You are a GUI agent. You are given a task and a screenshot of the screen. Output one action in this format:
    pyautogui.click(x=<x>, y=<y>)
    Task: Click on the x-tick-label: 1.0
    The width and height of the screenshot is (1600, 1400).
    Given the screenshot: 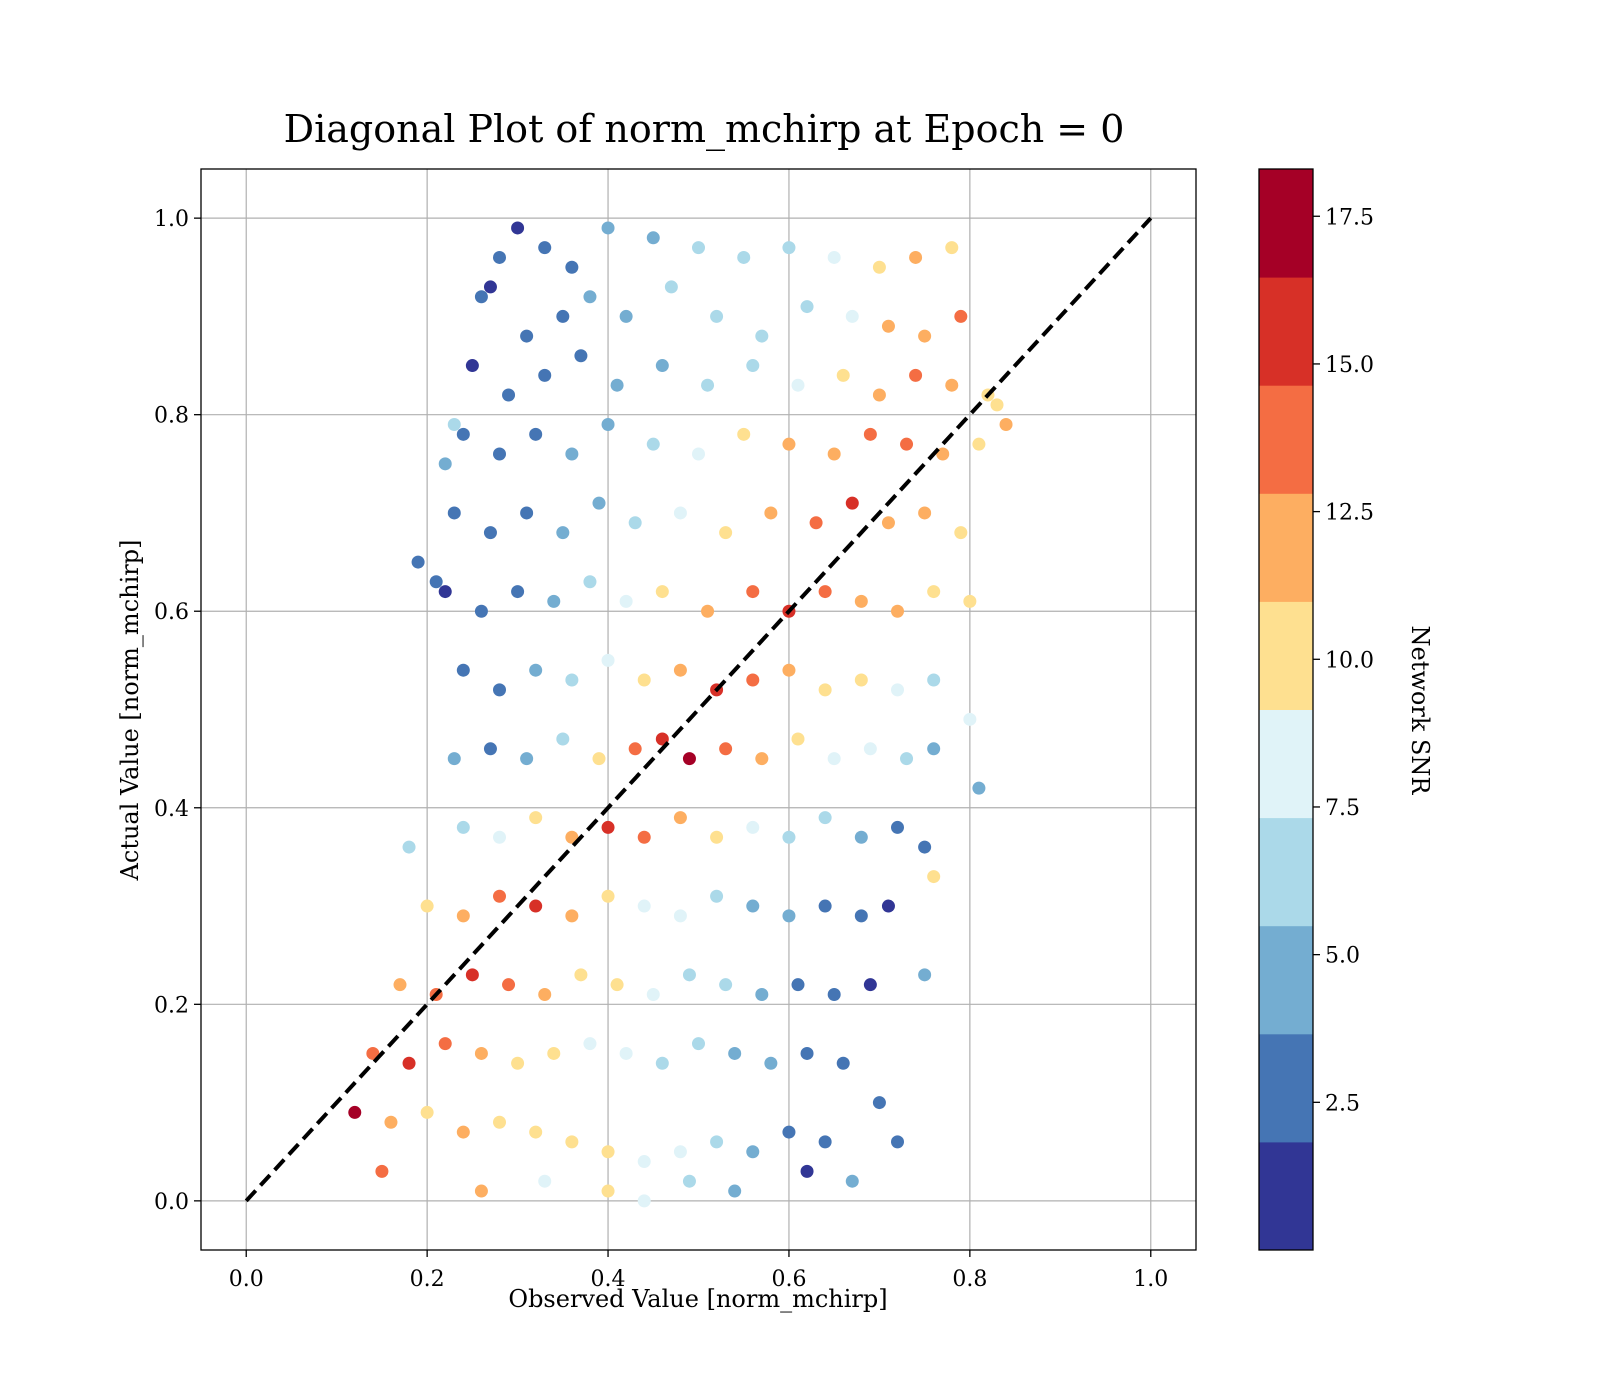 What is the action you would take?
    pyautogui.click(x=1150, y=1279)
    